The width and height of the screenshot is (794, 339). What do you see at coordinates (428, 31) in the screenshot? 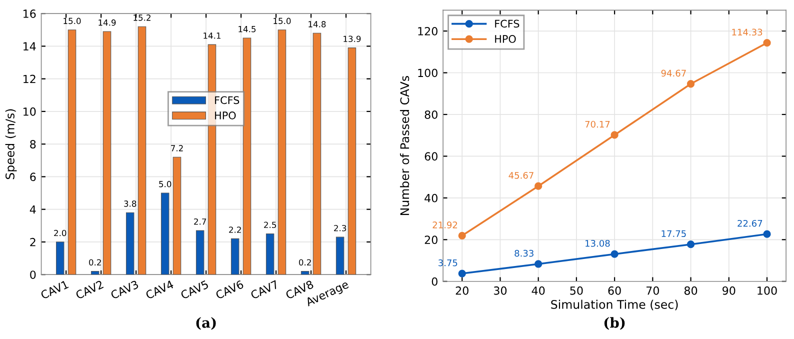
I see `y-tick-label: 120` at bounding box center [428, 31].